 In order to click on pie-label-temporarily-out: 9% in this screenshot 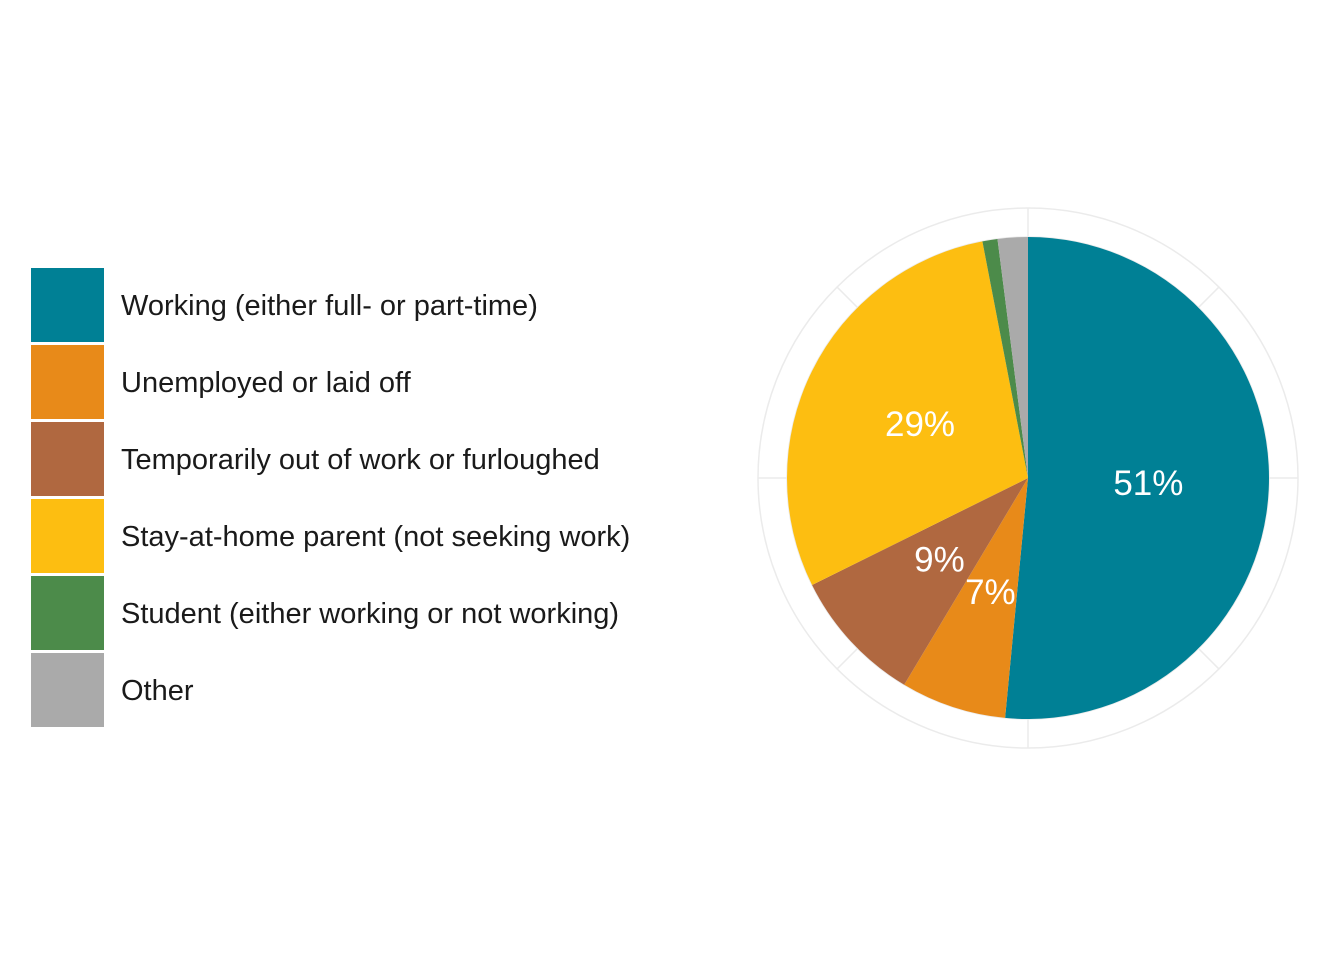, I will do `click(939, 559)`.